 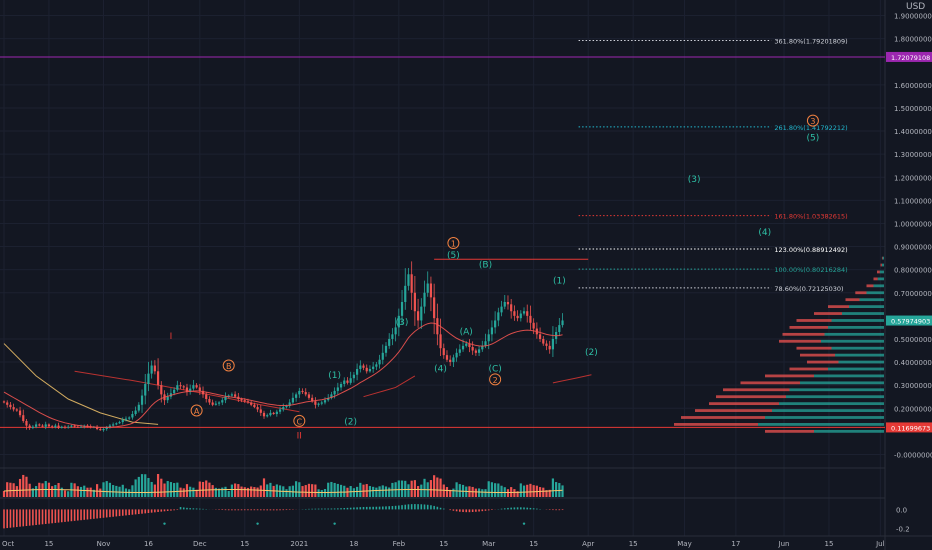 What do you see at coordinates (810, 128) in the screenshot?
I see `fib-level-label: 261.80%(1.41792212)` at bounding box center [810, 128].